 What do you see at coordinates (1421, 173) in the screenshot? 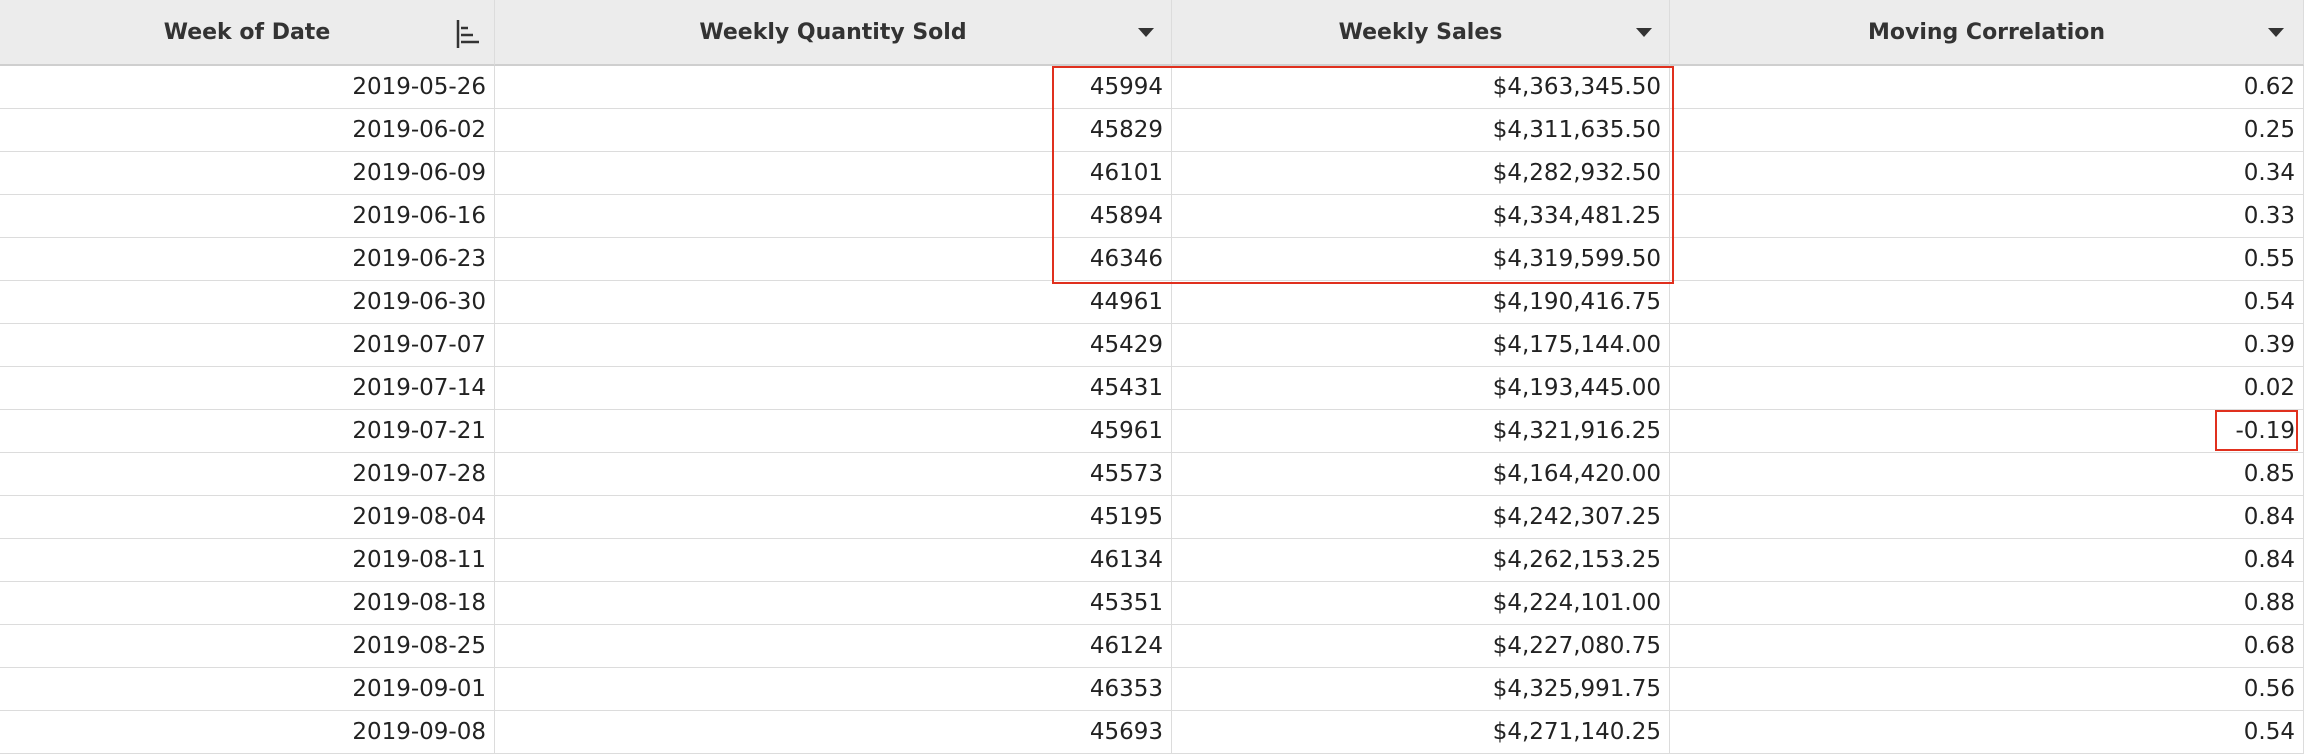
I see `table-cell: $4,282,932.50` at bounding box center [1421, 173].